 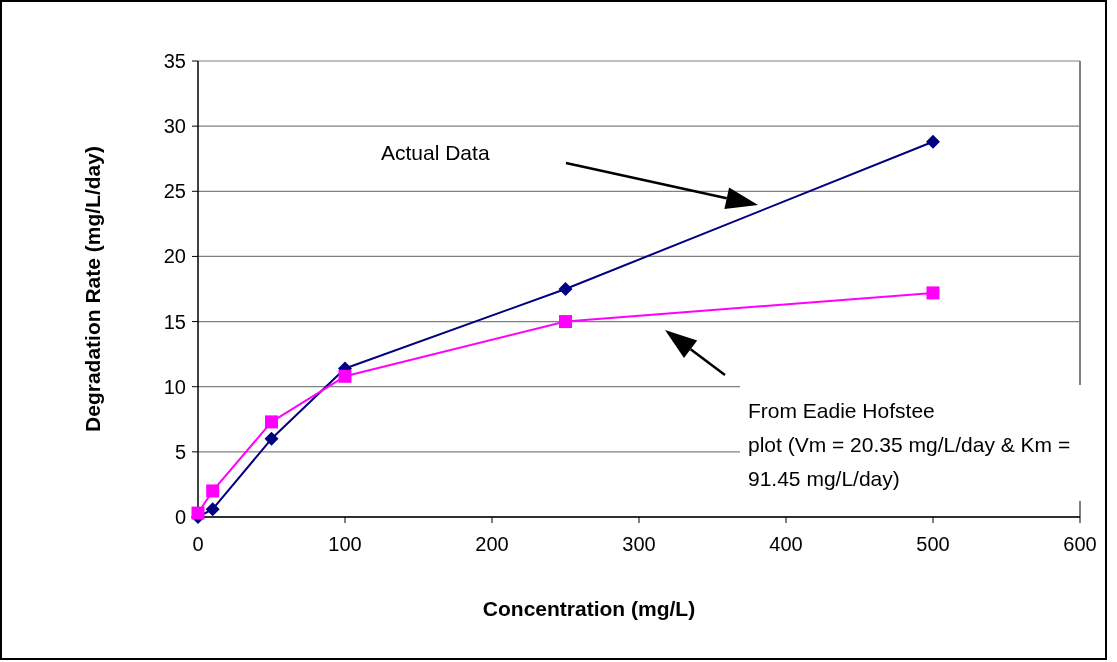 What do you see at coordinates (435, 152) in the screenshot?
I see `annotation: Actual Data` at bounding box center [435, 152].